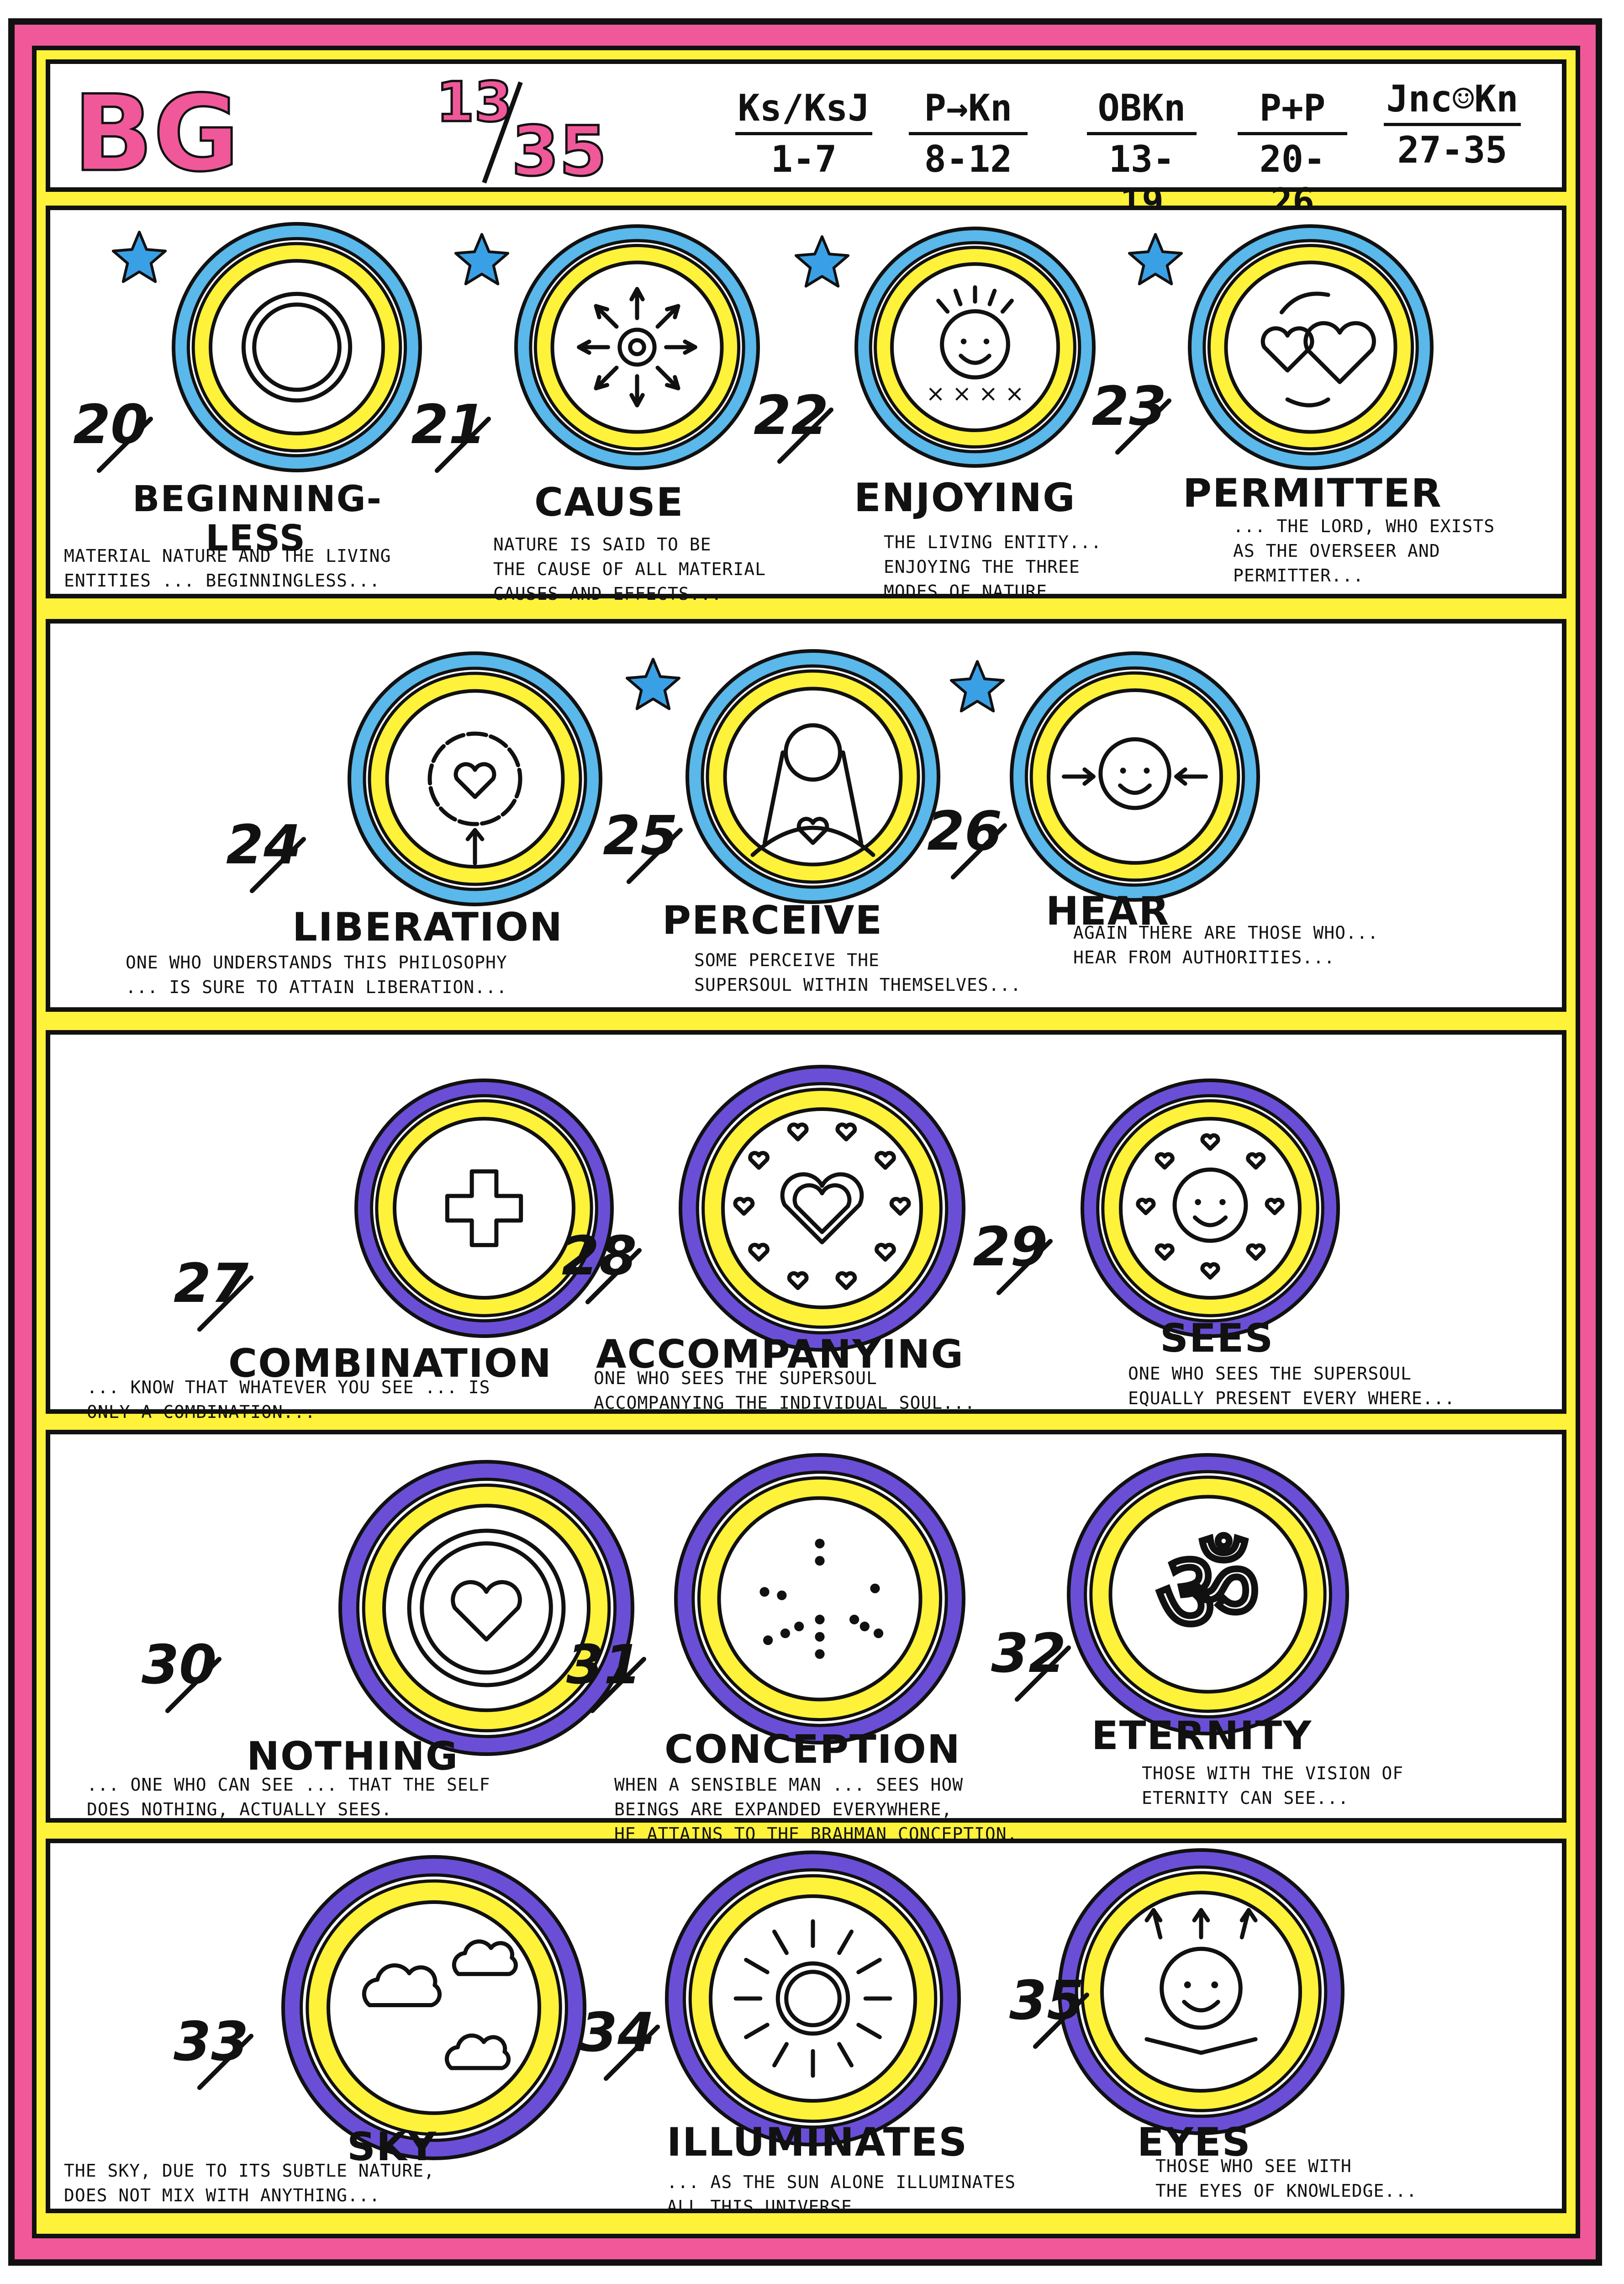 This screenshot has width=1624, height=2284. Describe the element at coordinates (428, 927) in the screenshot. I see `verse-keyword: LIBERATION` at that location.